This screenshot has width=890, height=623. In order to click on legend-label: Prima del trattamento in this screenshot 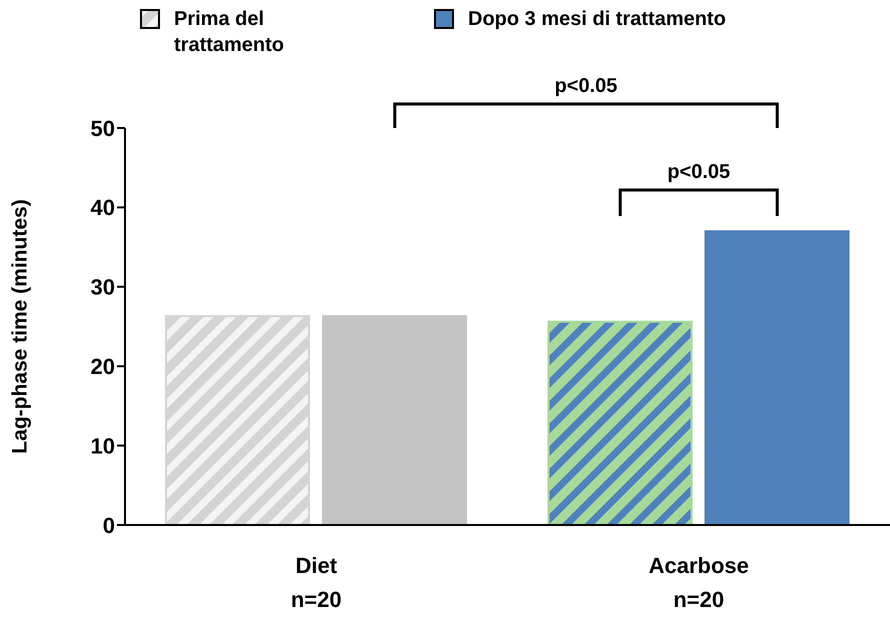, I will do `click(230, 32)`.